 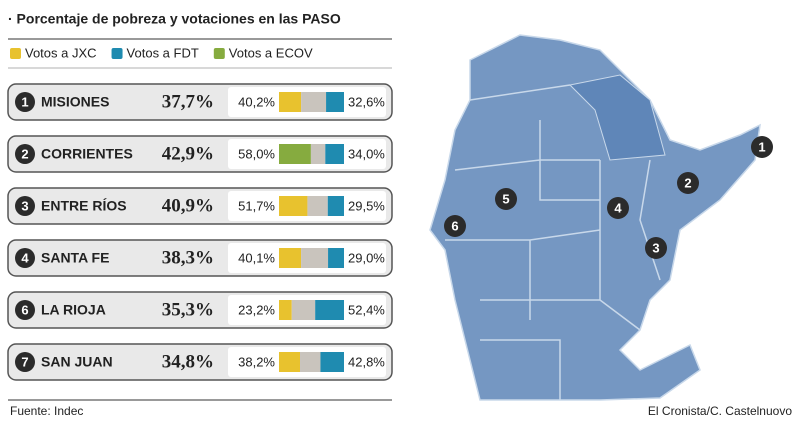 I want to click on province-name: MISIONES, so click(x=75, y=102).